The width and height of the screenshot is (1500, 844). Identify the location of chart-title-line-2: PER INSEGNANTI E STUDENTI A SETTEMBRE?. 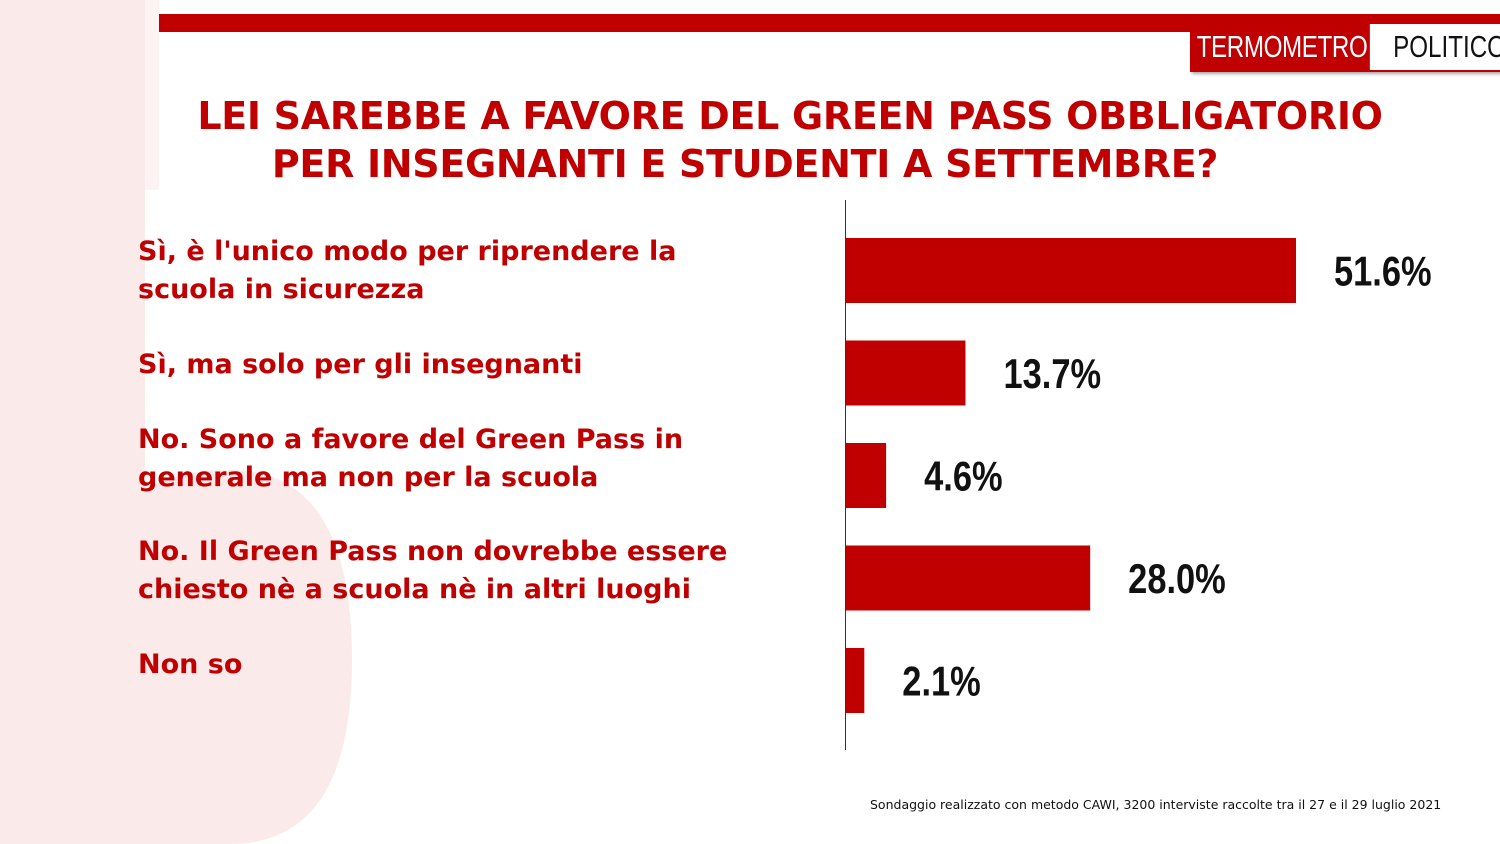
(745, 164).